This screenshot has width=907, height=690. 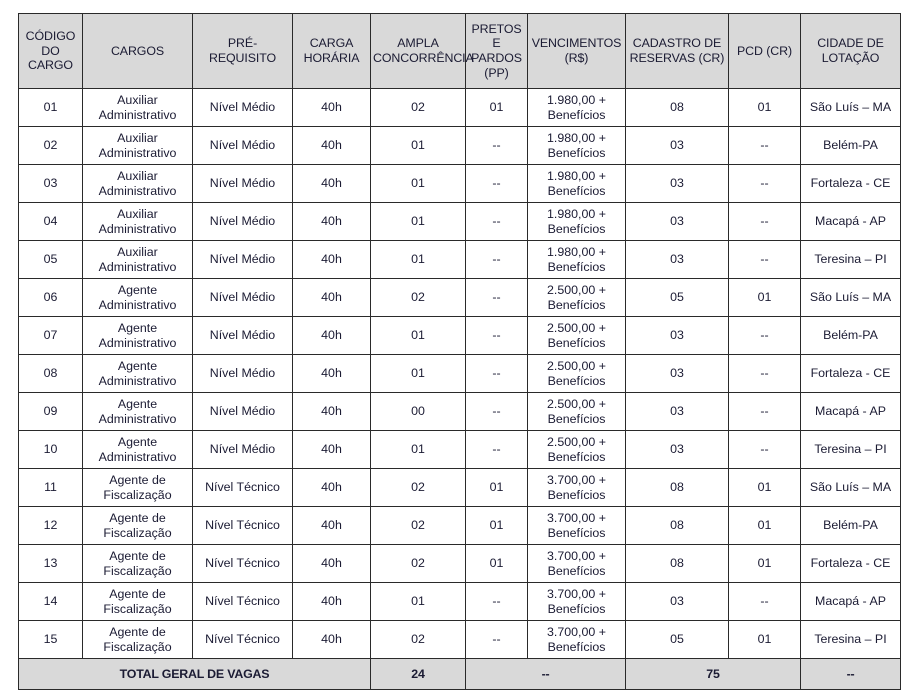 I want to click on cell-codigo: 08, so click(x=50, y=373).